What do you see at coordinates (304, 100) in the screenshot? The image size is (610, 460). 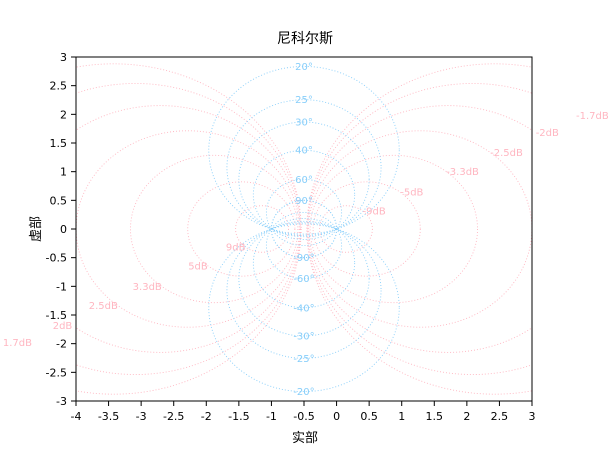 I see `phase-label: 25°` at bounding box center [304, 100].